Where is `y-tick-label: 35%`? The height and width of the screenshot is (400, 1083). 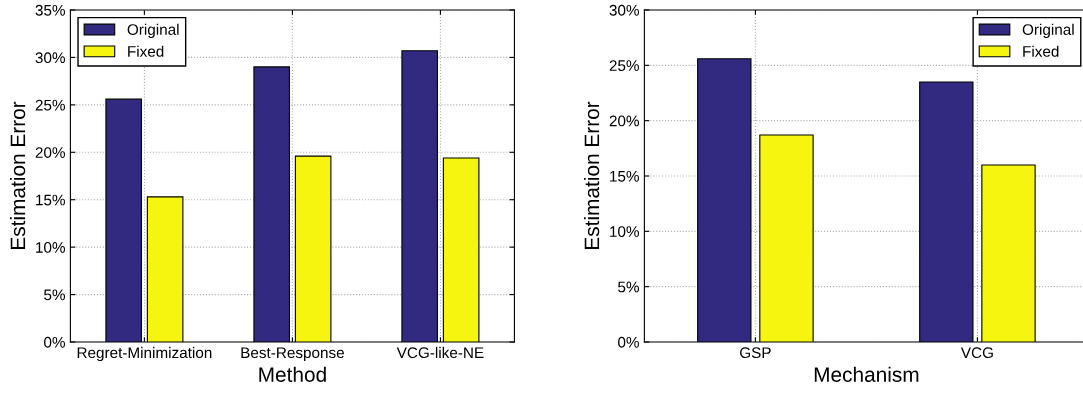
y-tick-label: 35% is located at coordinates (50, 10).